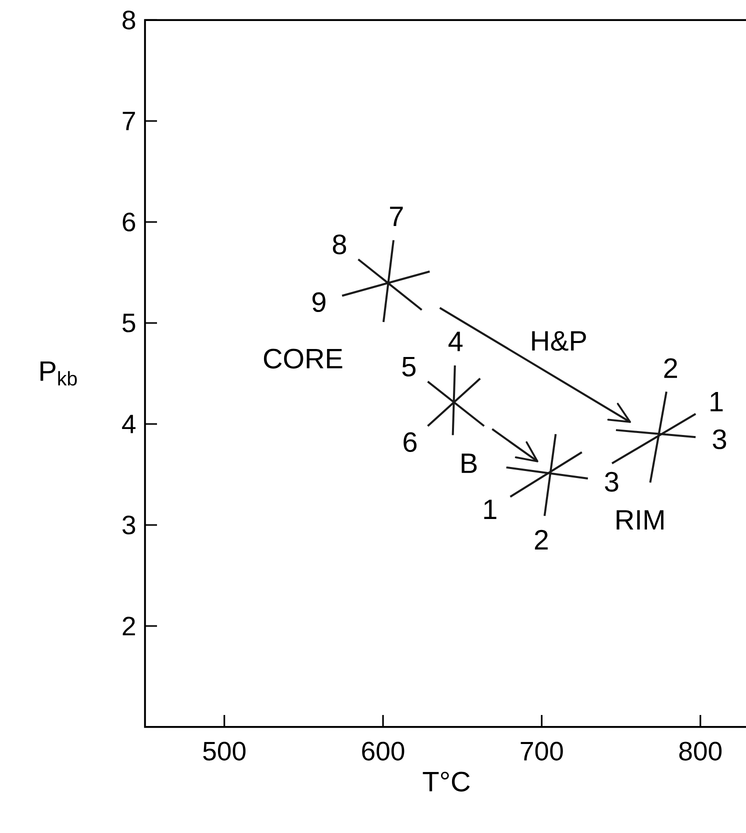 Image resolution: width=746 pixels, height=833 pixels. Describe the element at coordinates (410, 442) in the screenshot. I see `series-label: 6` at that location.